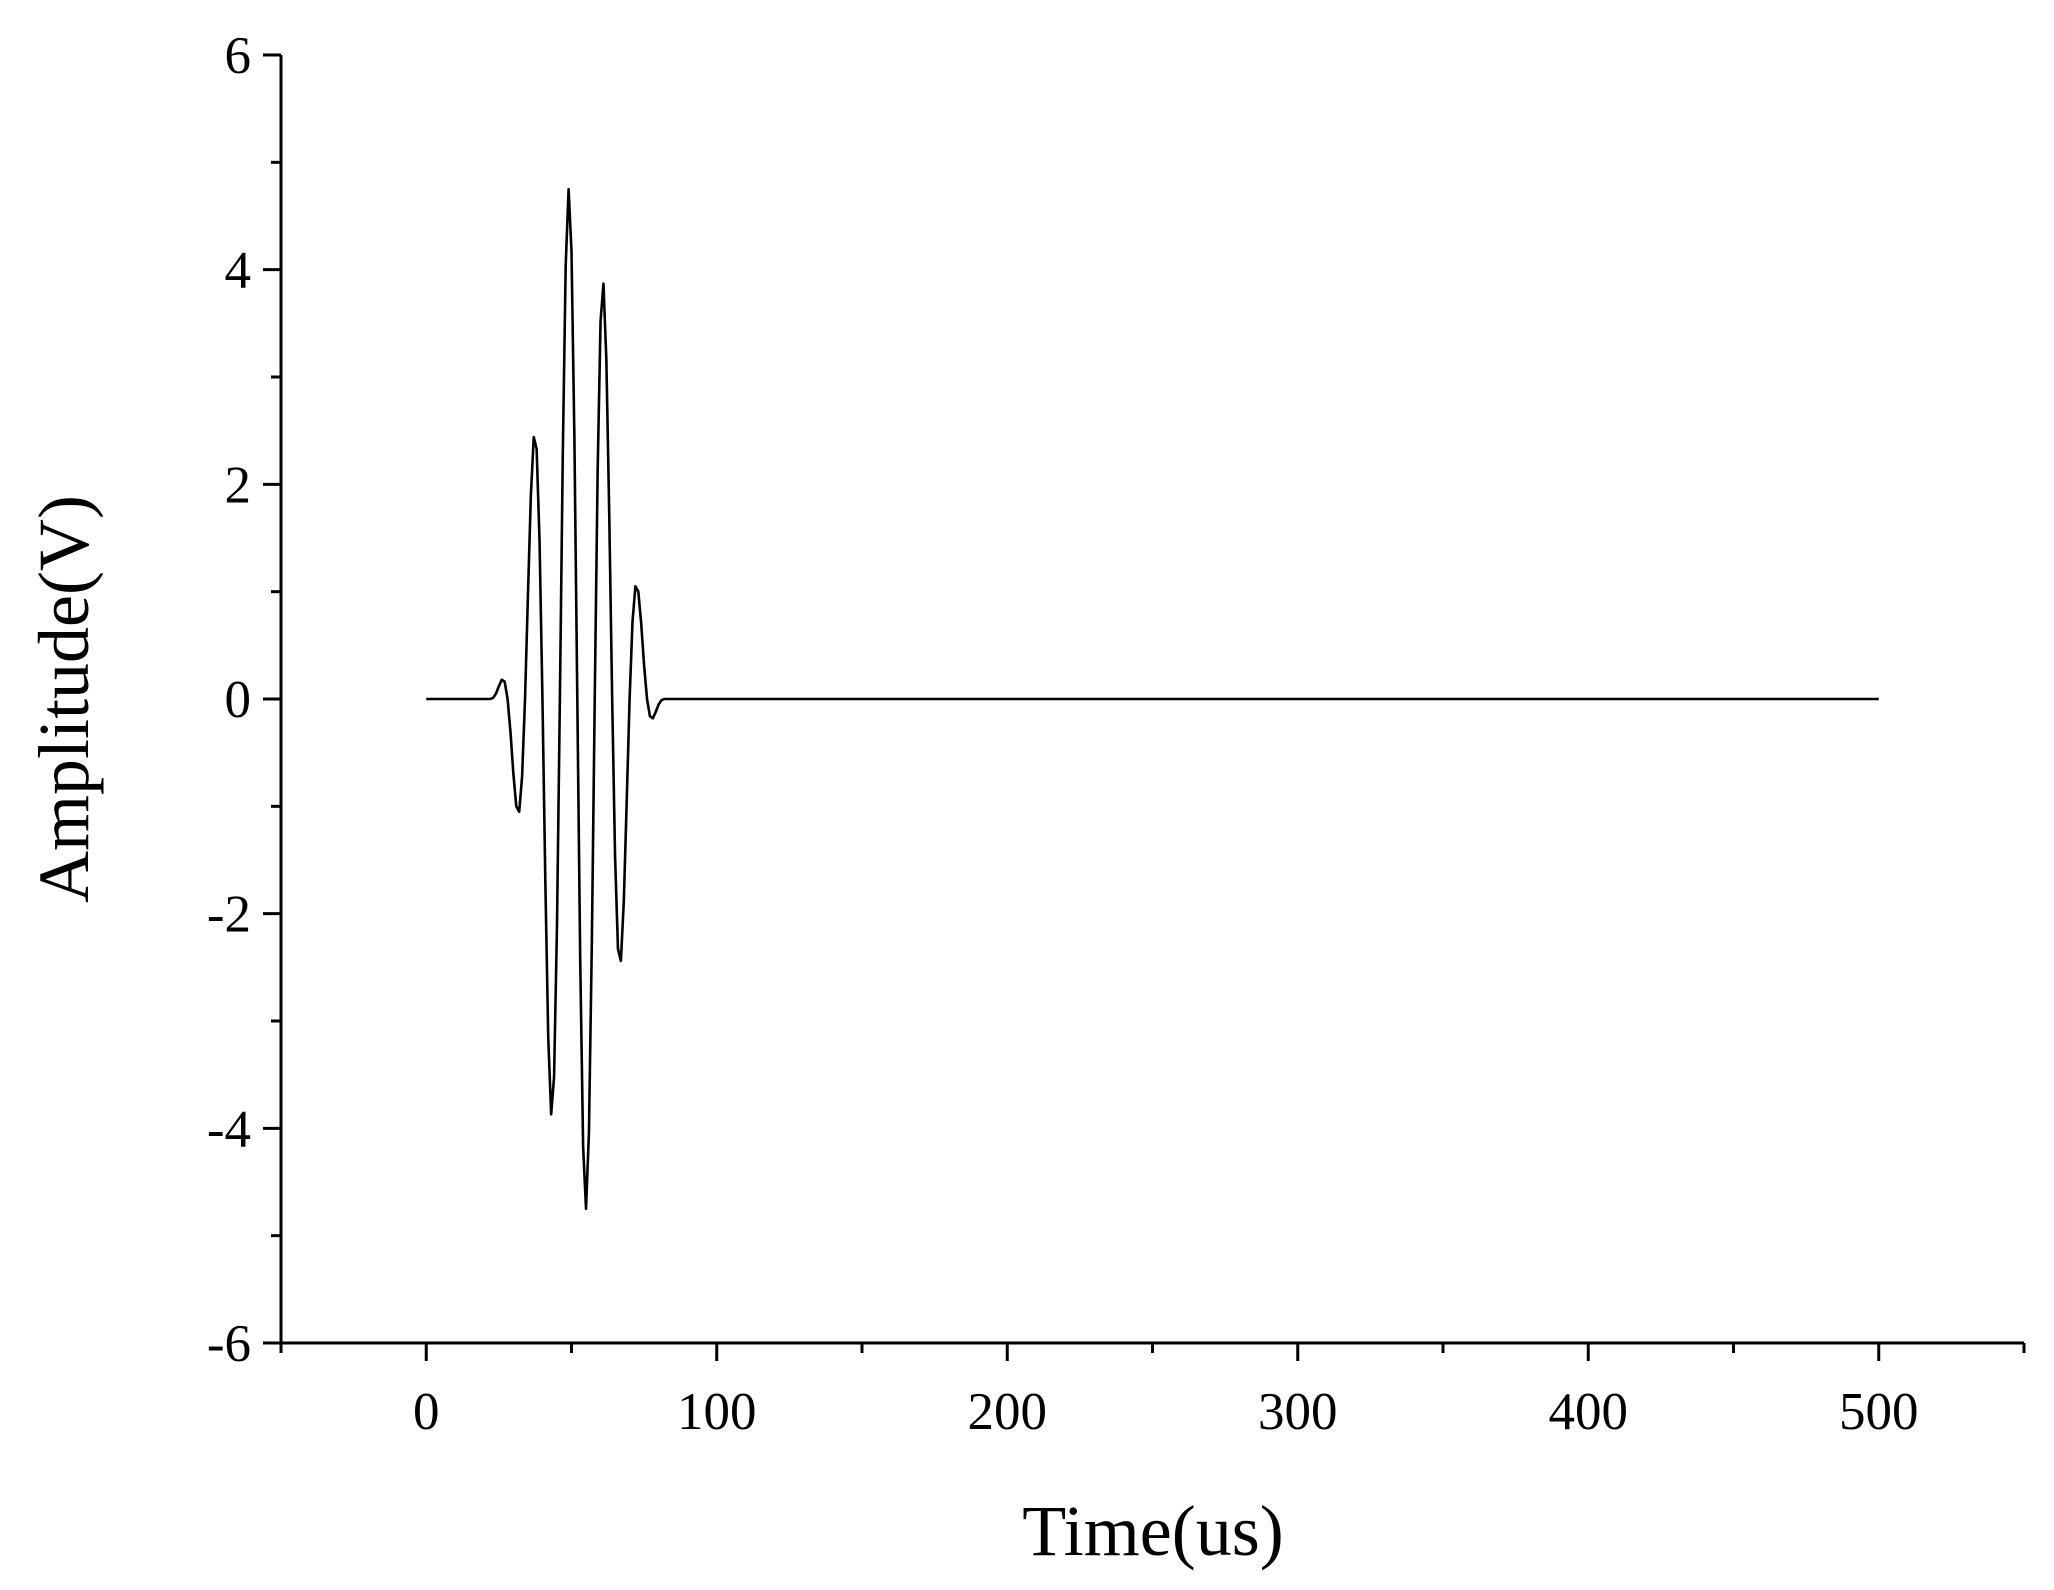 The image size is (2054, 1590). What do you see at coordinates (238, 700) in the screenshot?
I see `y-tick-label: 0` at bounding box center [238, 700].